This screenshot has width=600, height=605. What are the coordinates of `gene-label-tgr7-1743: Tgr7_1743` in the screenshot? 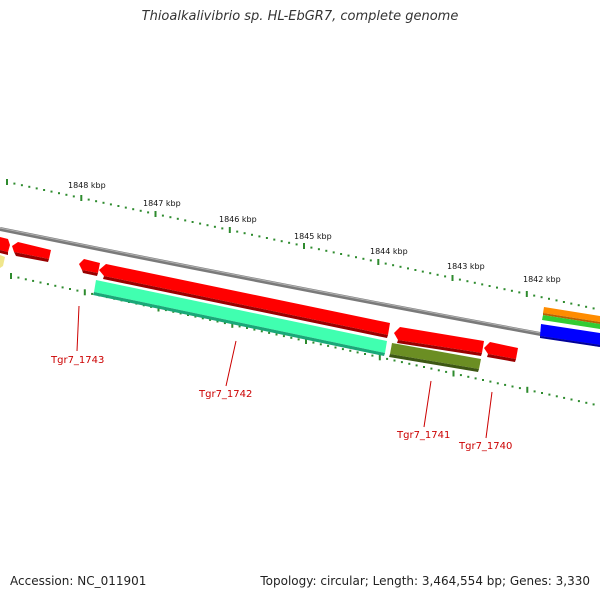 It's located at (77, 360).